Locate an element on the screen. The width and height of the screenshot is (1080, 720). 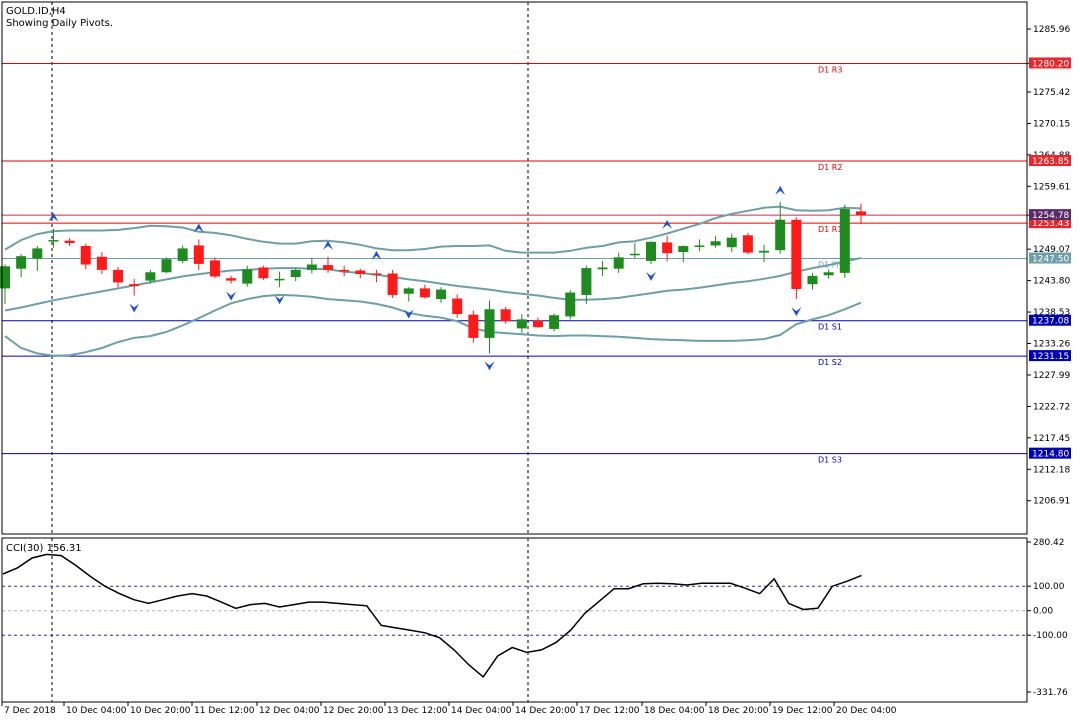
cci-tick-label: 0.00 is located at coordinates (1043, 612).